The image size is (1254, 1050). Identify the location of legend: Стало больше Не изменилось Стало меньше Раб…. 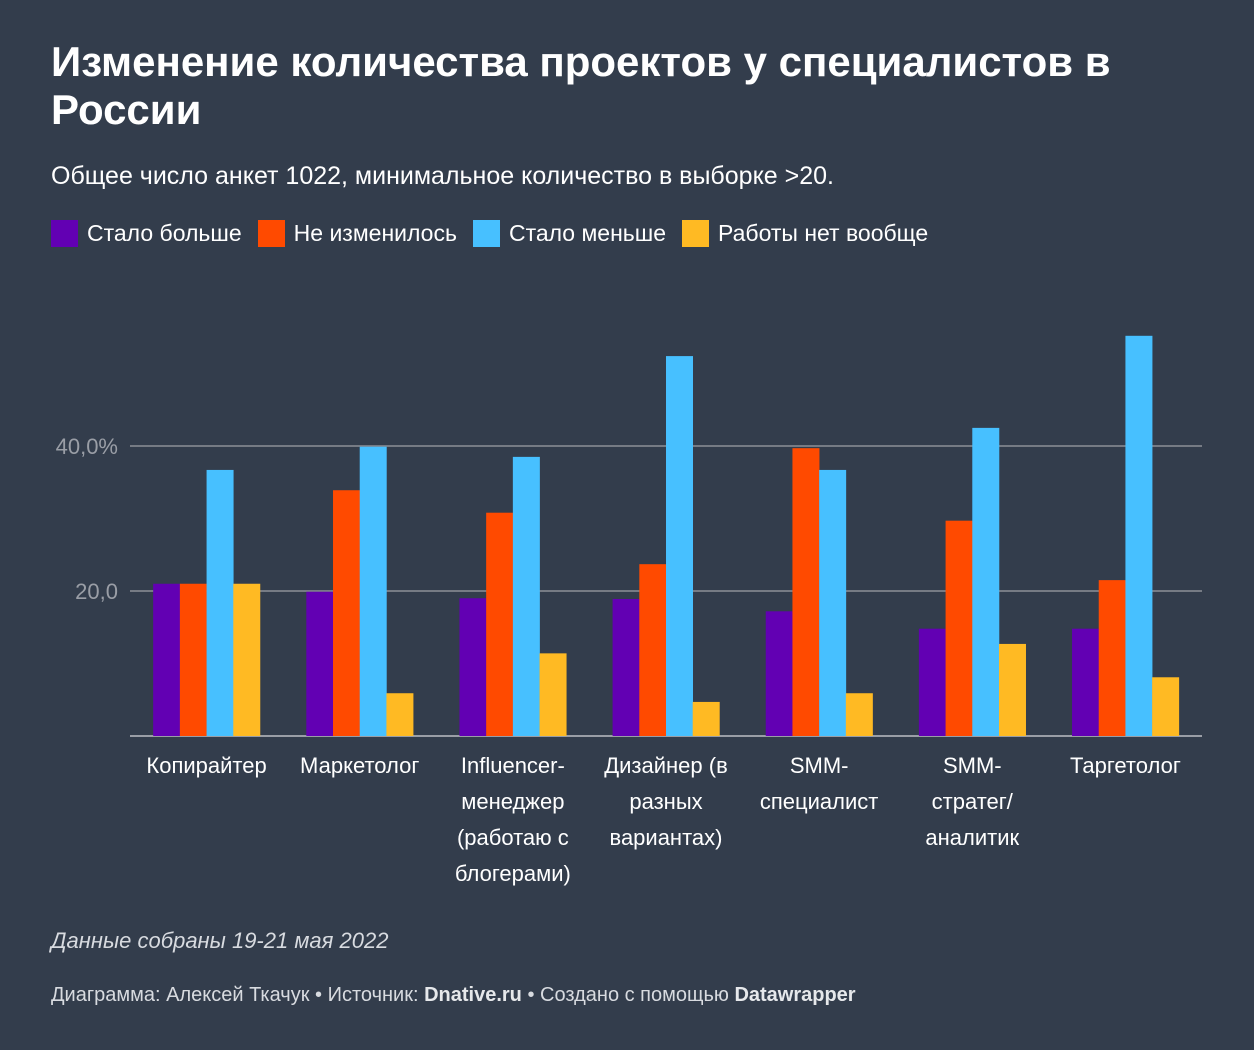
(489, 233).